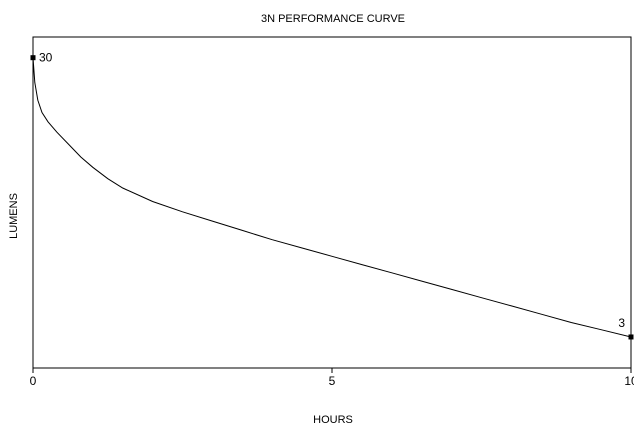  Describe the element at coordinates (629, 381) in the screenshot. I see `x-tick-label-10: 10` at that location.